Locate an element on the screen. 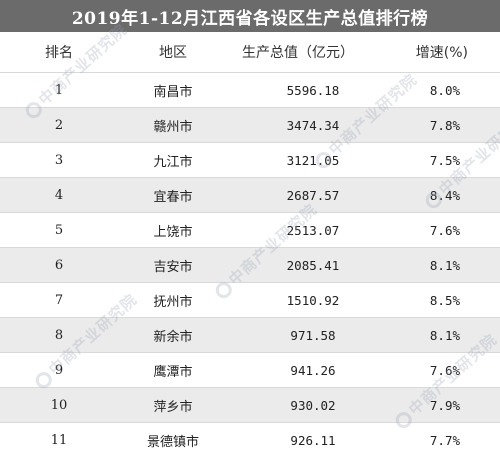 The image size is (500, 459). cell-growth: 7.9% is located at coordinates (444, 405).